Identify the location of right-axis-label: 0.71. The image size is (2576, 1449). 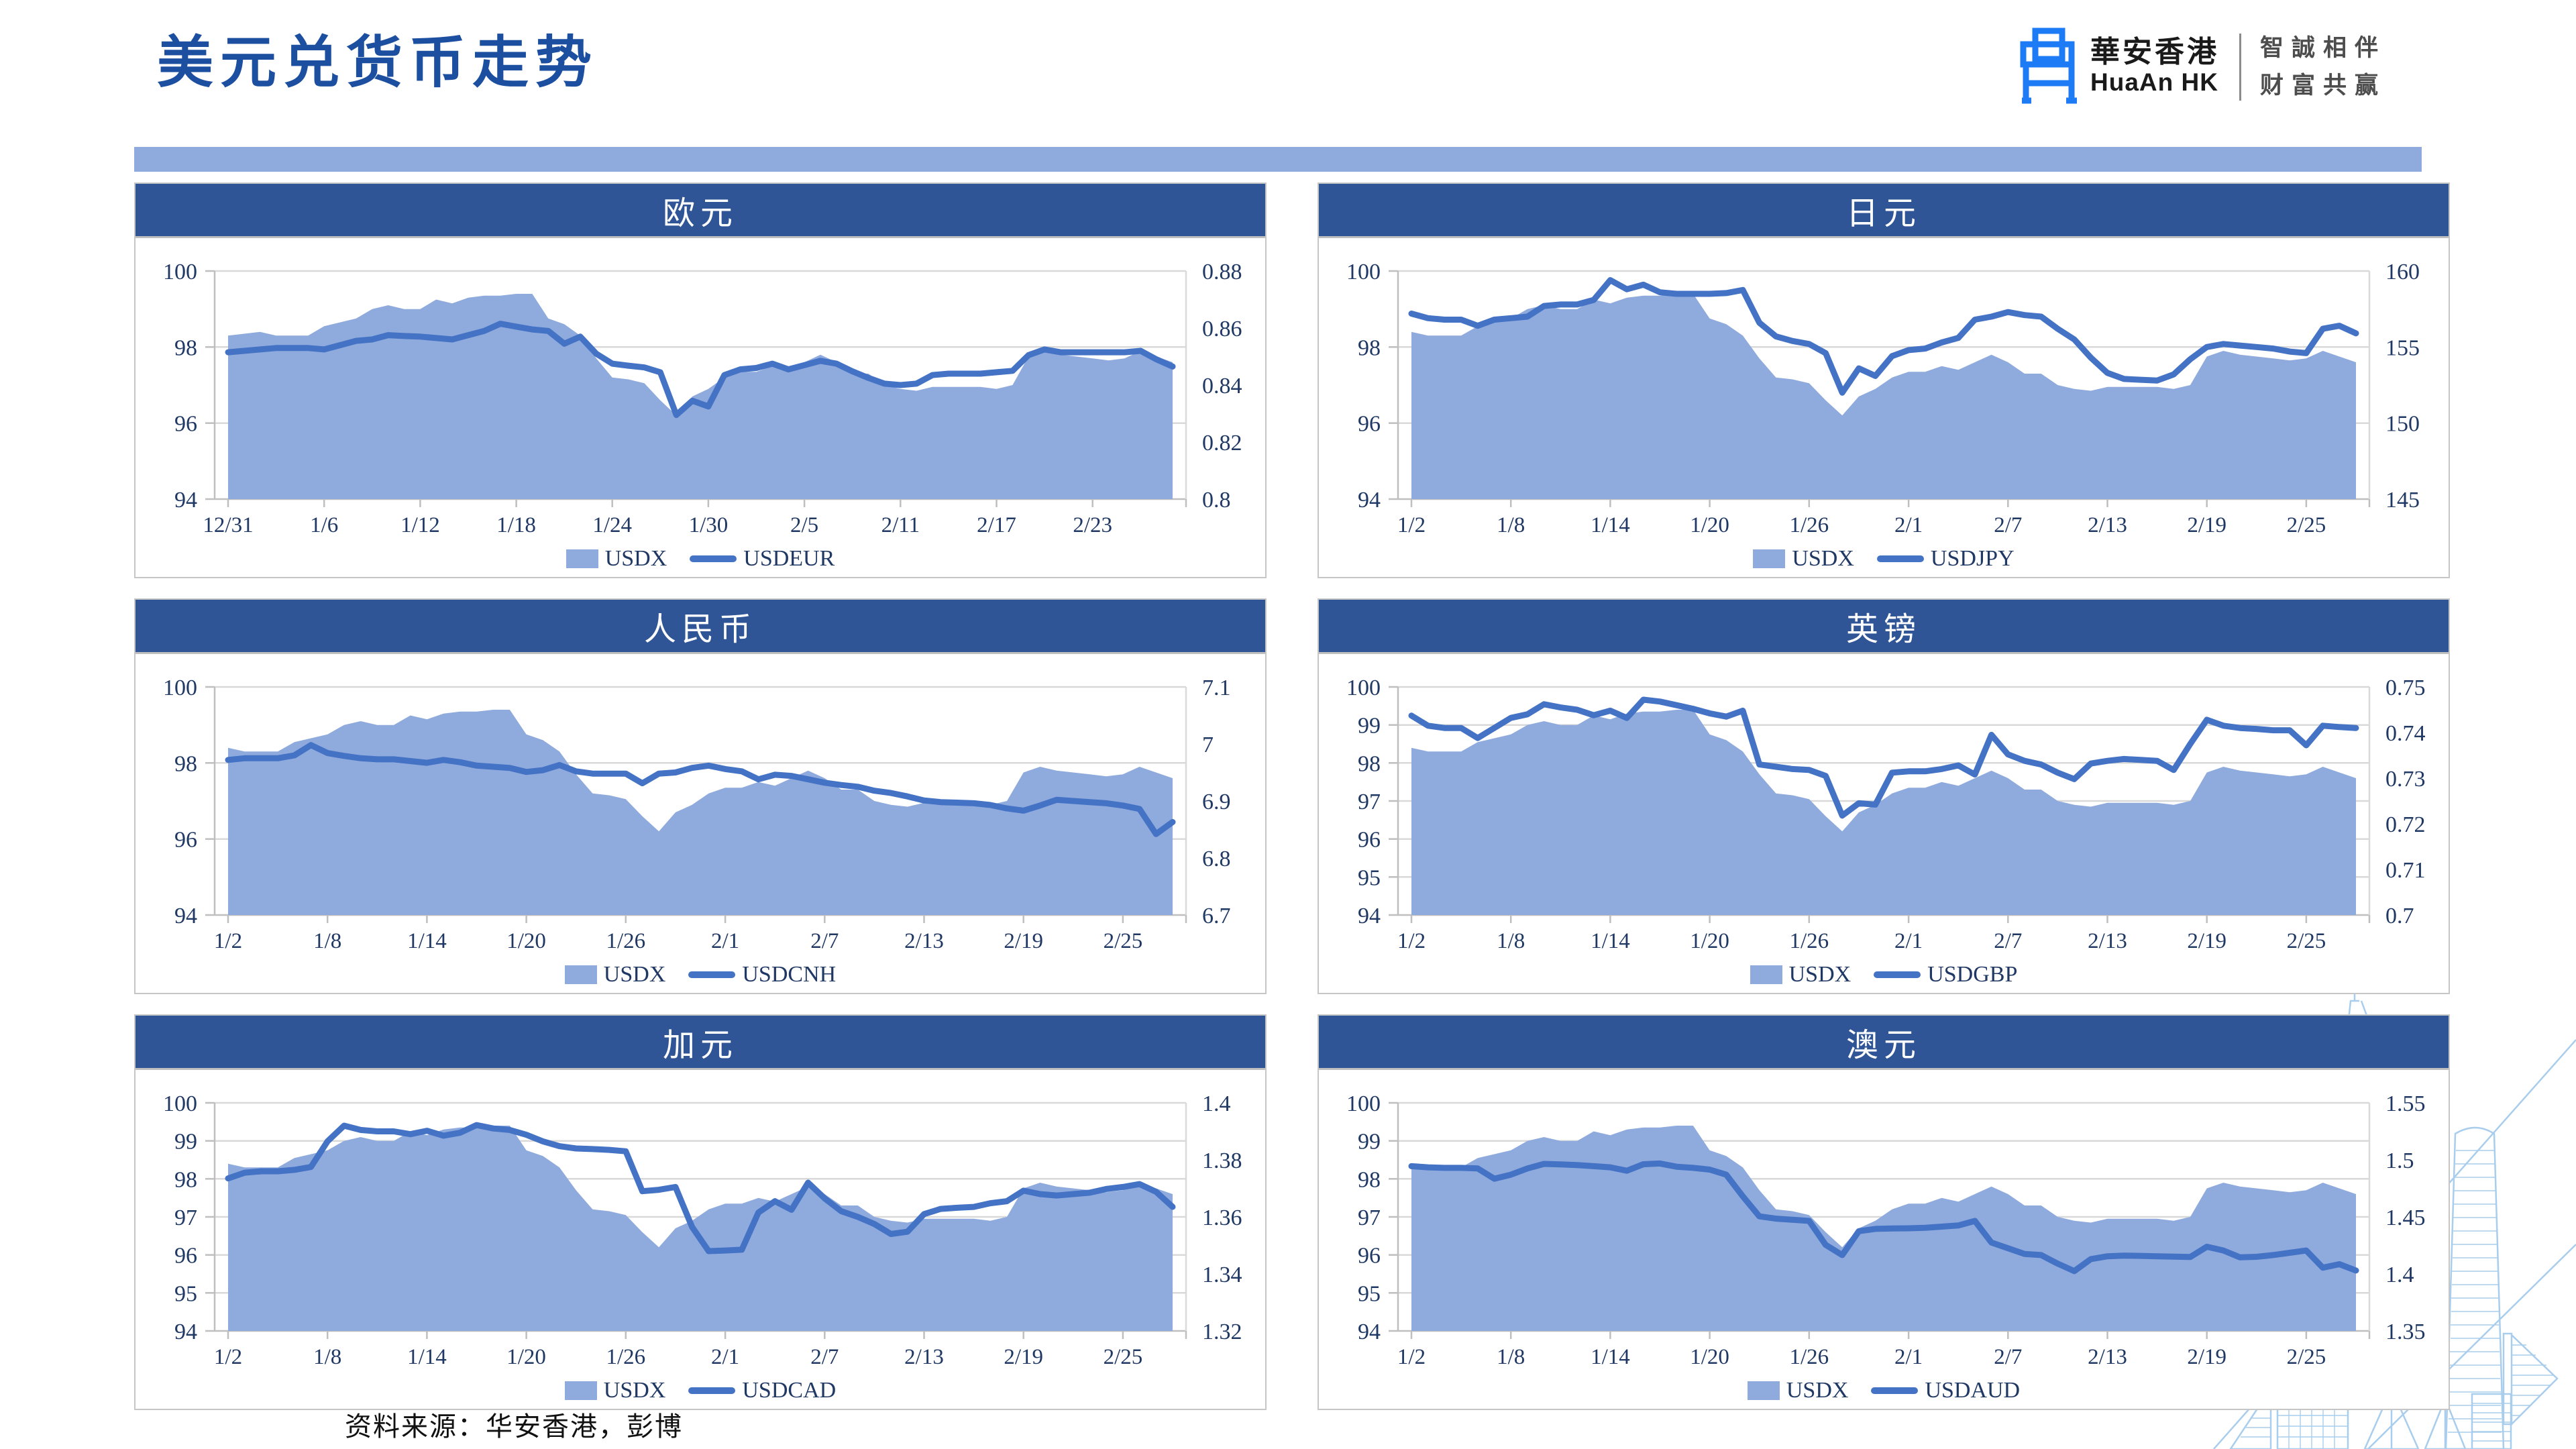
(2405, 870).